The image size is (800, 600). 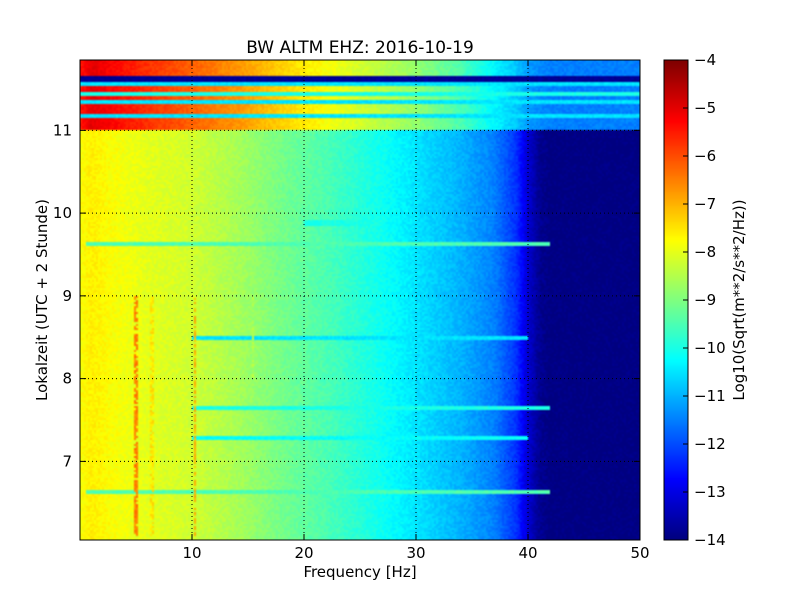 I want to click on y-tick-label: 7, so click(x=67, y=461).